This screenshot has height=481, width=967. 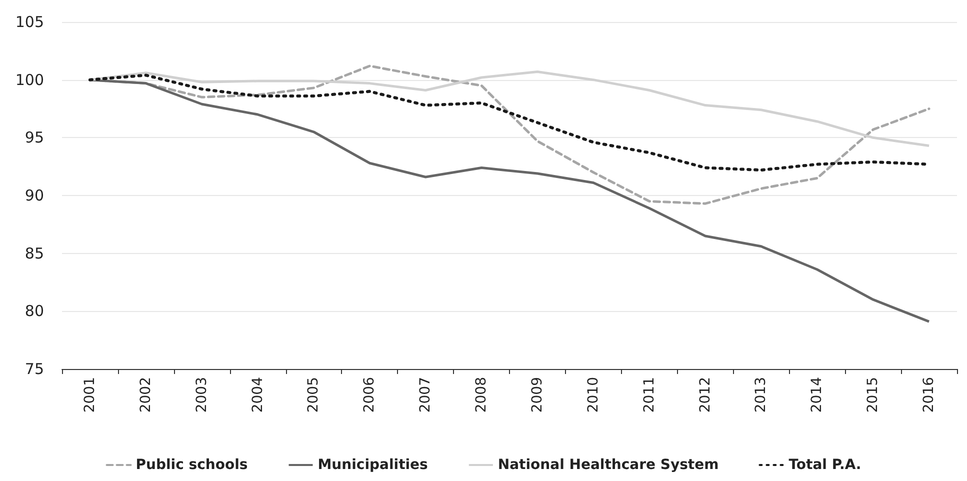 What do you see at coordinates (34, 311) in the screenshot?
I see `y-tick-label: 80` at bounding box center [34, 311].